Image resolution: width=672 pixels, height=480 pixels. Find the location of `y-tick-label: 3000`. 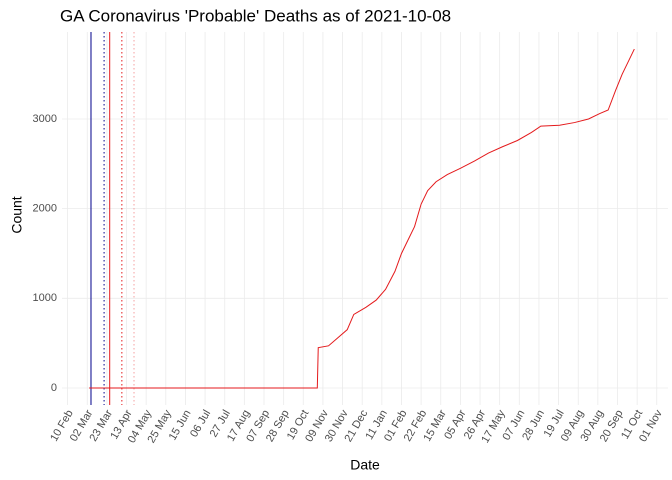

y-tick-label: 3000 is located at coordinates (45, 119).